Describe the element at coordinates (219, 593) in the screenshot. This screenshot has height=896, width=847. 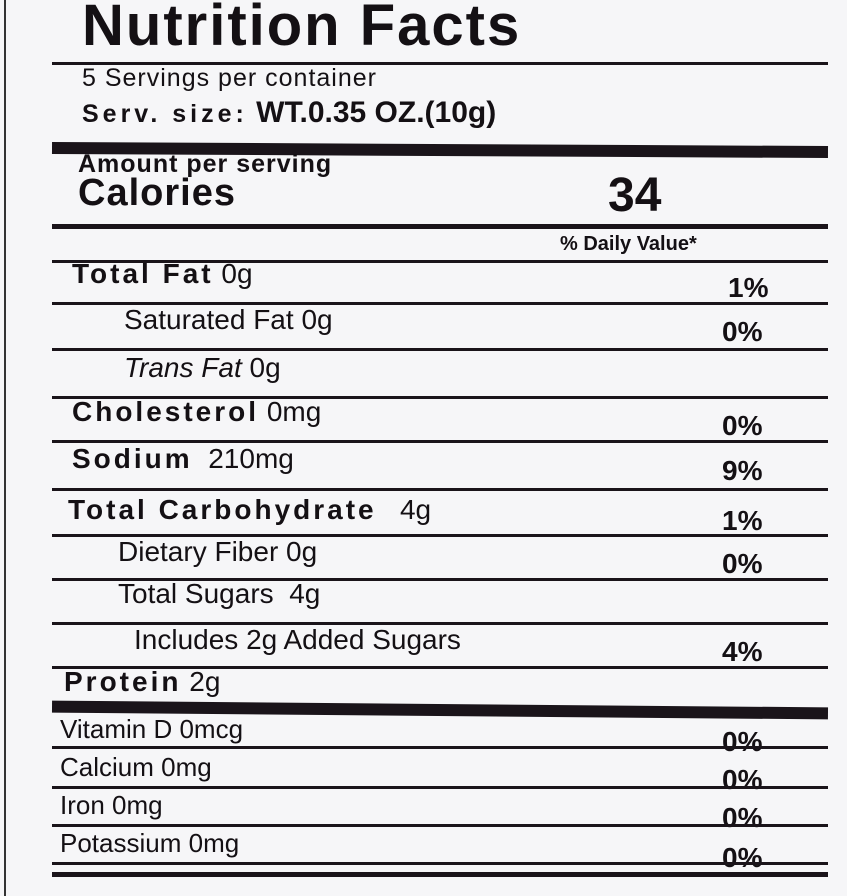
I see `nutrient-total-sugars: Total Sugars 4g` at that location.